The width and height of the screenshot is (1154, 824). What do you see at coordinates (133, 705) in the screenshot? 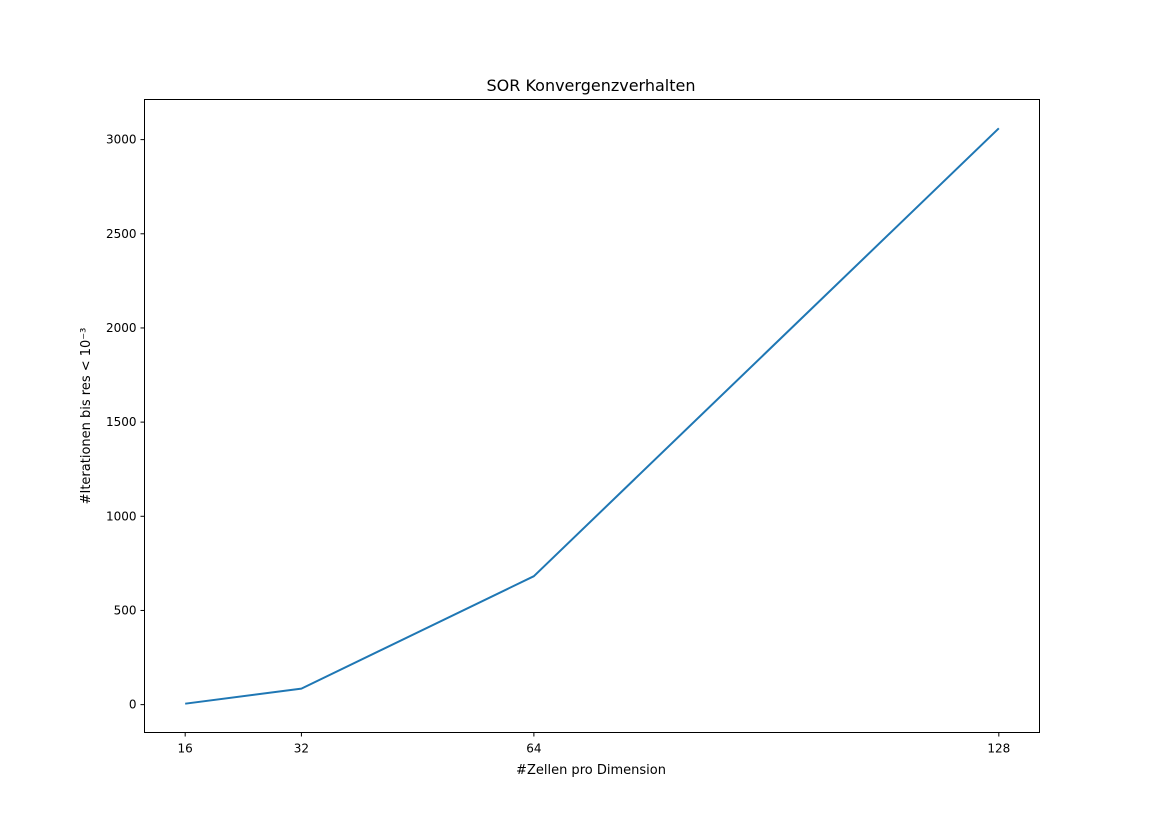
I see `y-tick-label: 0` at bounding box center [133, 705].